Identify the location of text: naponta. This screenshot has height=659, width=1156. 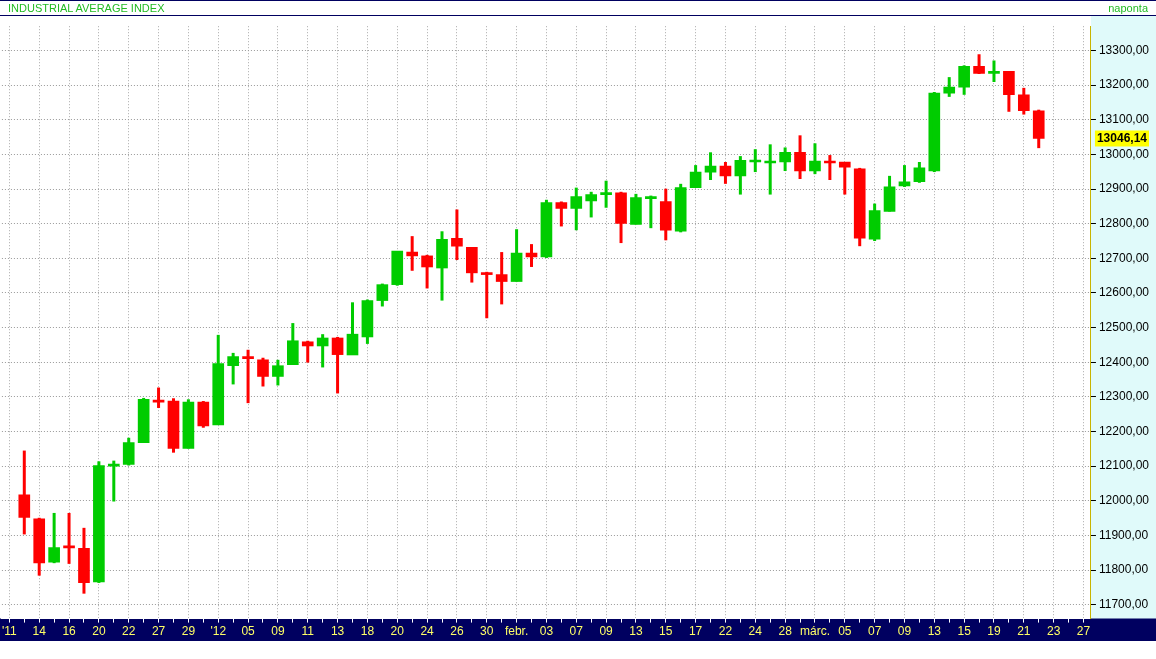
(1128, 8).